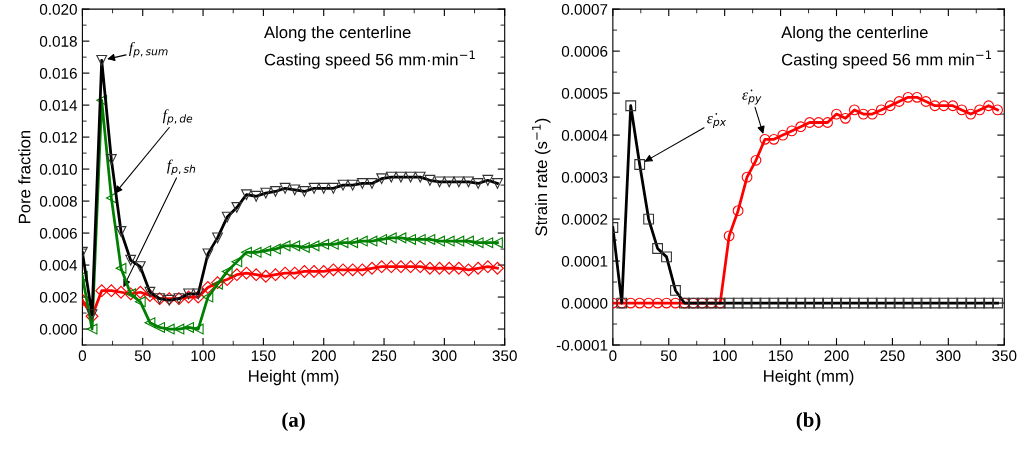 Image resolution: width=1030 pixels, height=457 pixels. What do you see at coordinates (58, 201) in the screenshot?
I see `y-tick-label: 0.008` at bounding box center [58, 201].